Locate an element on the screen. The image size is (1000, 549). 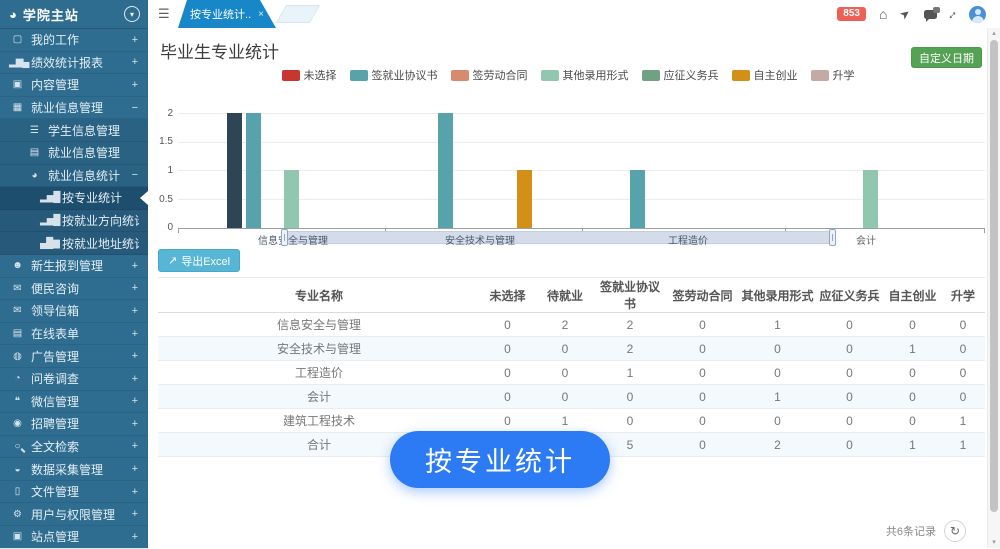
sidebar-item-survey-mgmt: ◔ 问卷调查 + is located at coordinates (74, 379).